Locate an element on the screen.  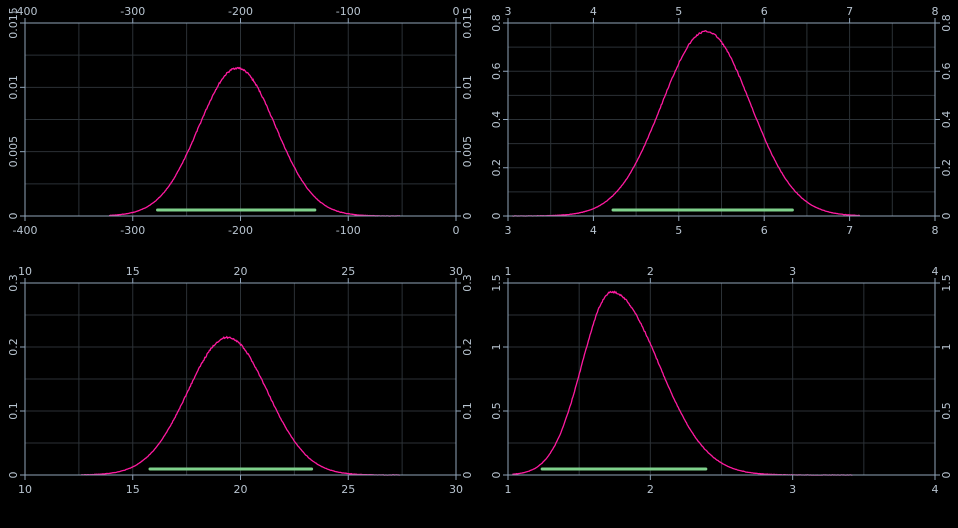
x-tick-label-top: 1 is located at coordinates (508, 271).